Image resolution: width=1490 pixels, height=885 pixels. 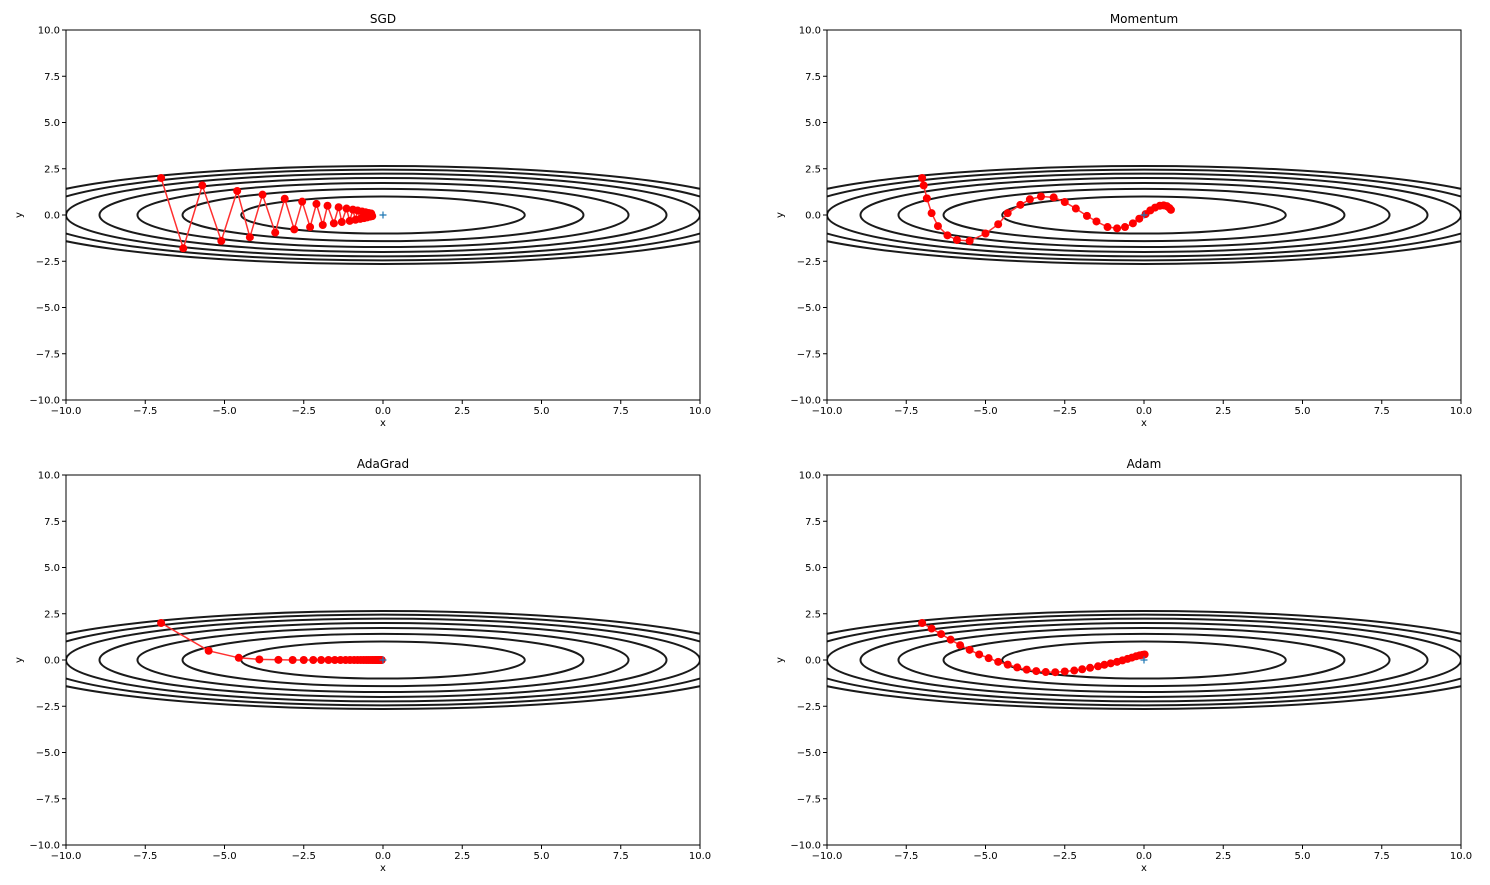 What do you see at coordinates (809, 262) in the screenshot?
I see `chart-1-ytick-label-3: −2.5` at bounding box center [809, 262].